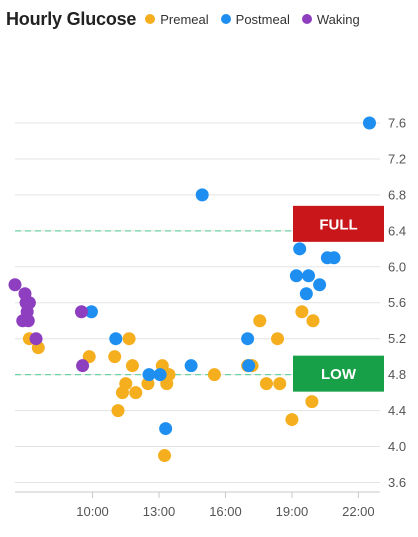 The height and width of the screenshot is (537, 418). What do you see at coordinates (292, 511) in the screenshot?
I see `x-tick-label: 19:00` at bounding box center [292, 511].